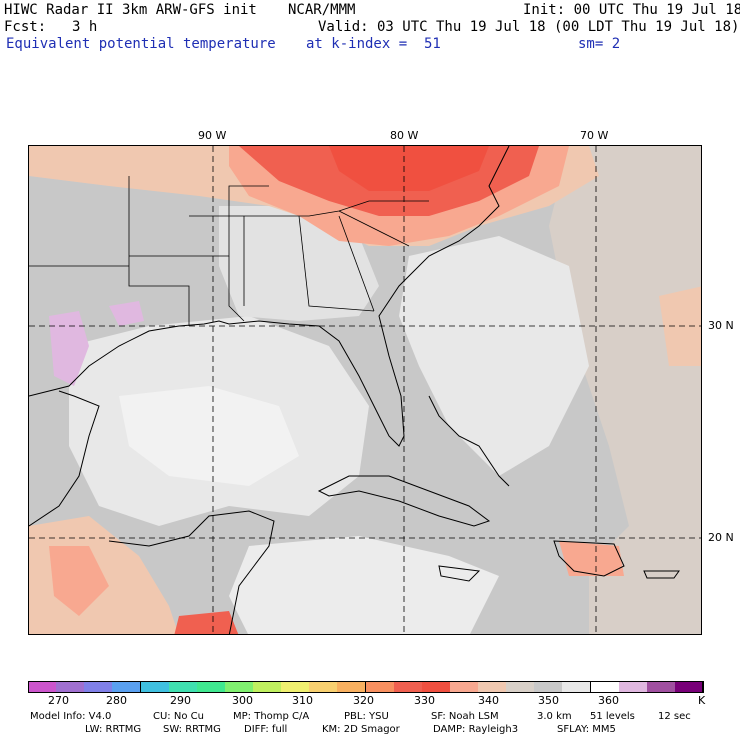 The image size is (740, 740). I want to click on smoothing-info: sm= 2, so click(599, 44).